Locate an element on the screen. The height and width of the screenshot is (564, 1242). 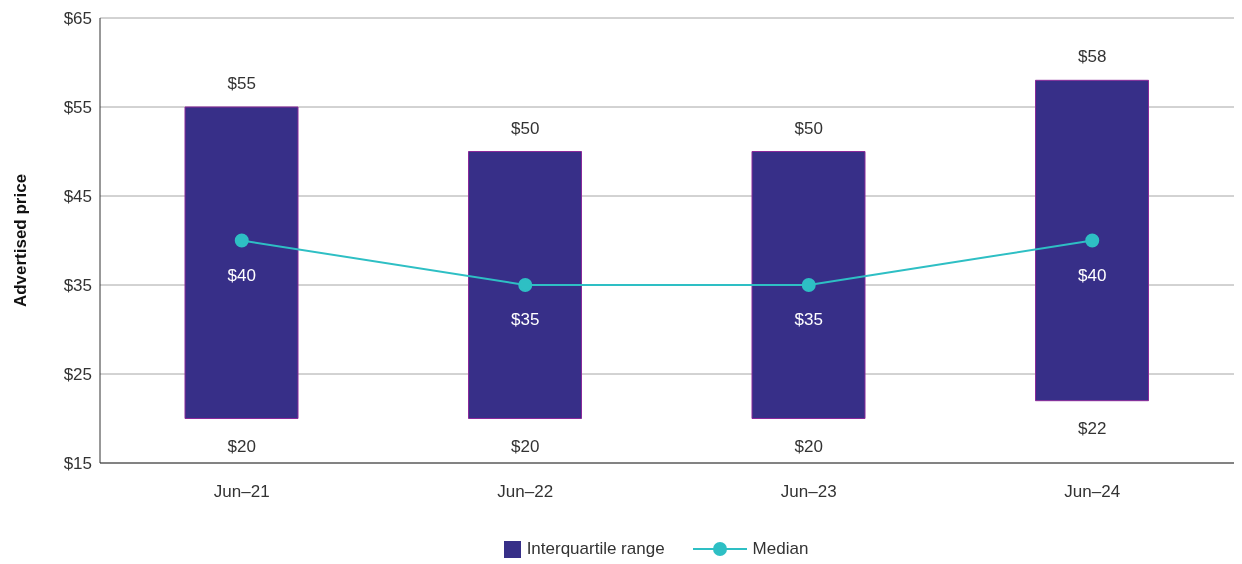
x-tick-label: Jun–21 is located at coordinates (241, 492).